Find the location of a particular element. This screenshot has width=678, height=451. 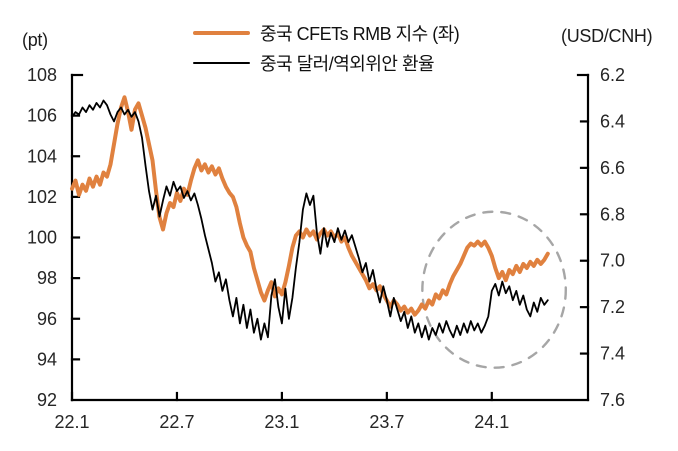

y-right-tick-label: 7.6 is located at coordinates (612, 400).